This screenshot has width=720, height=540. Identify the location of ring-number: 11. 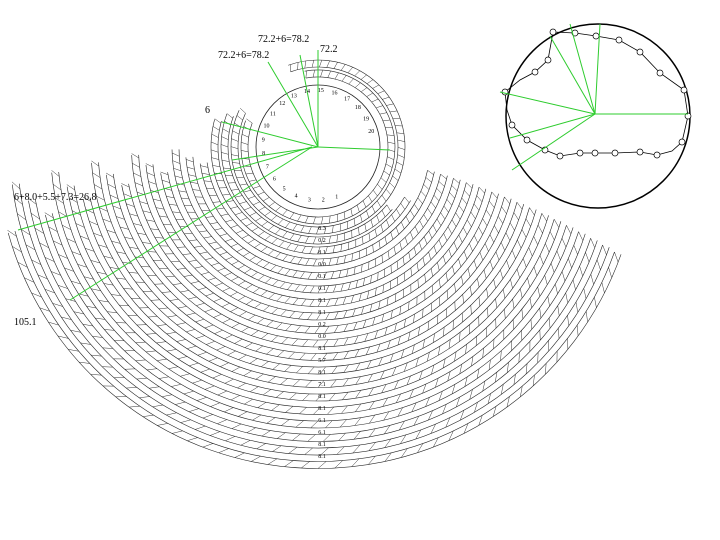
(273, 114).